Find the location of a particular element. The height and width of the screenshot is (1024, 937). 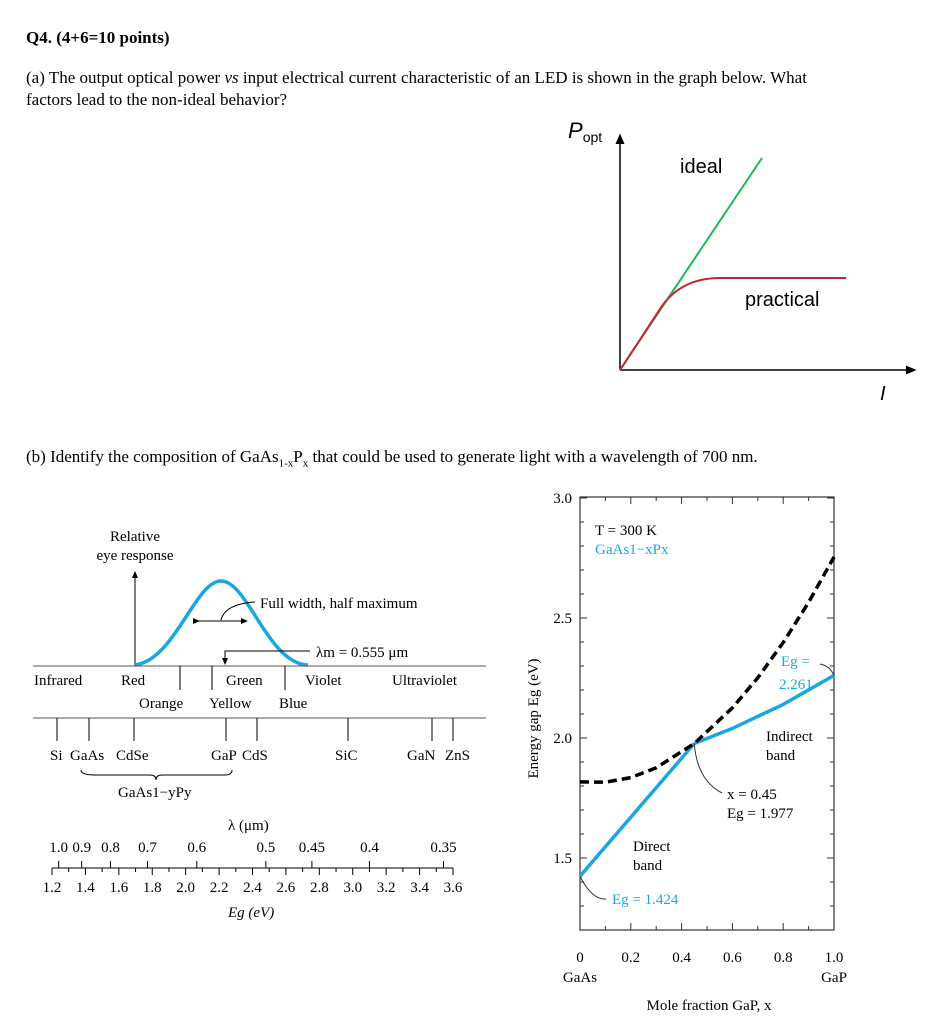

eg-tick-label: 3.0 is located at coordinates (352, 888).